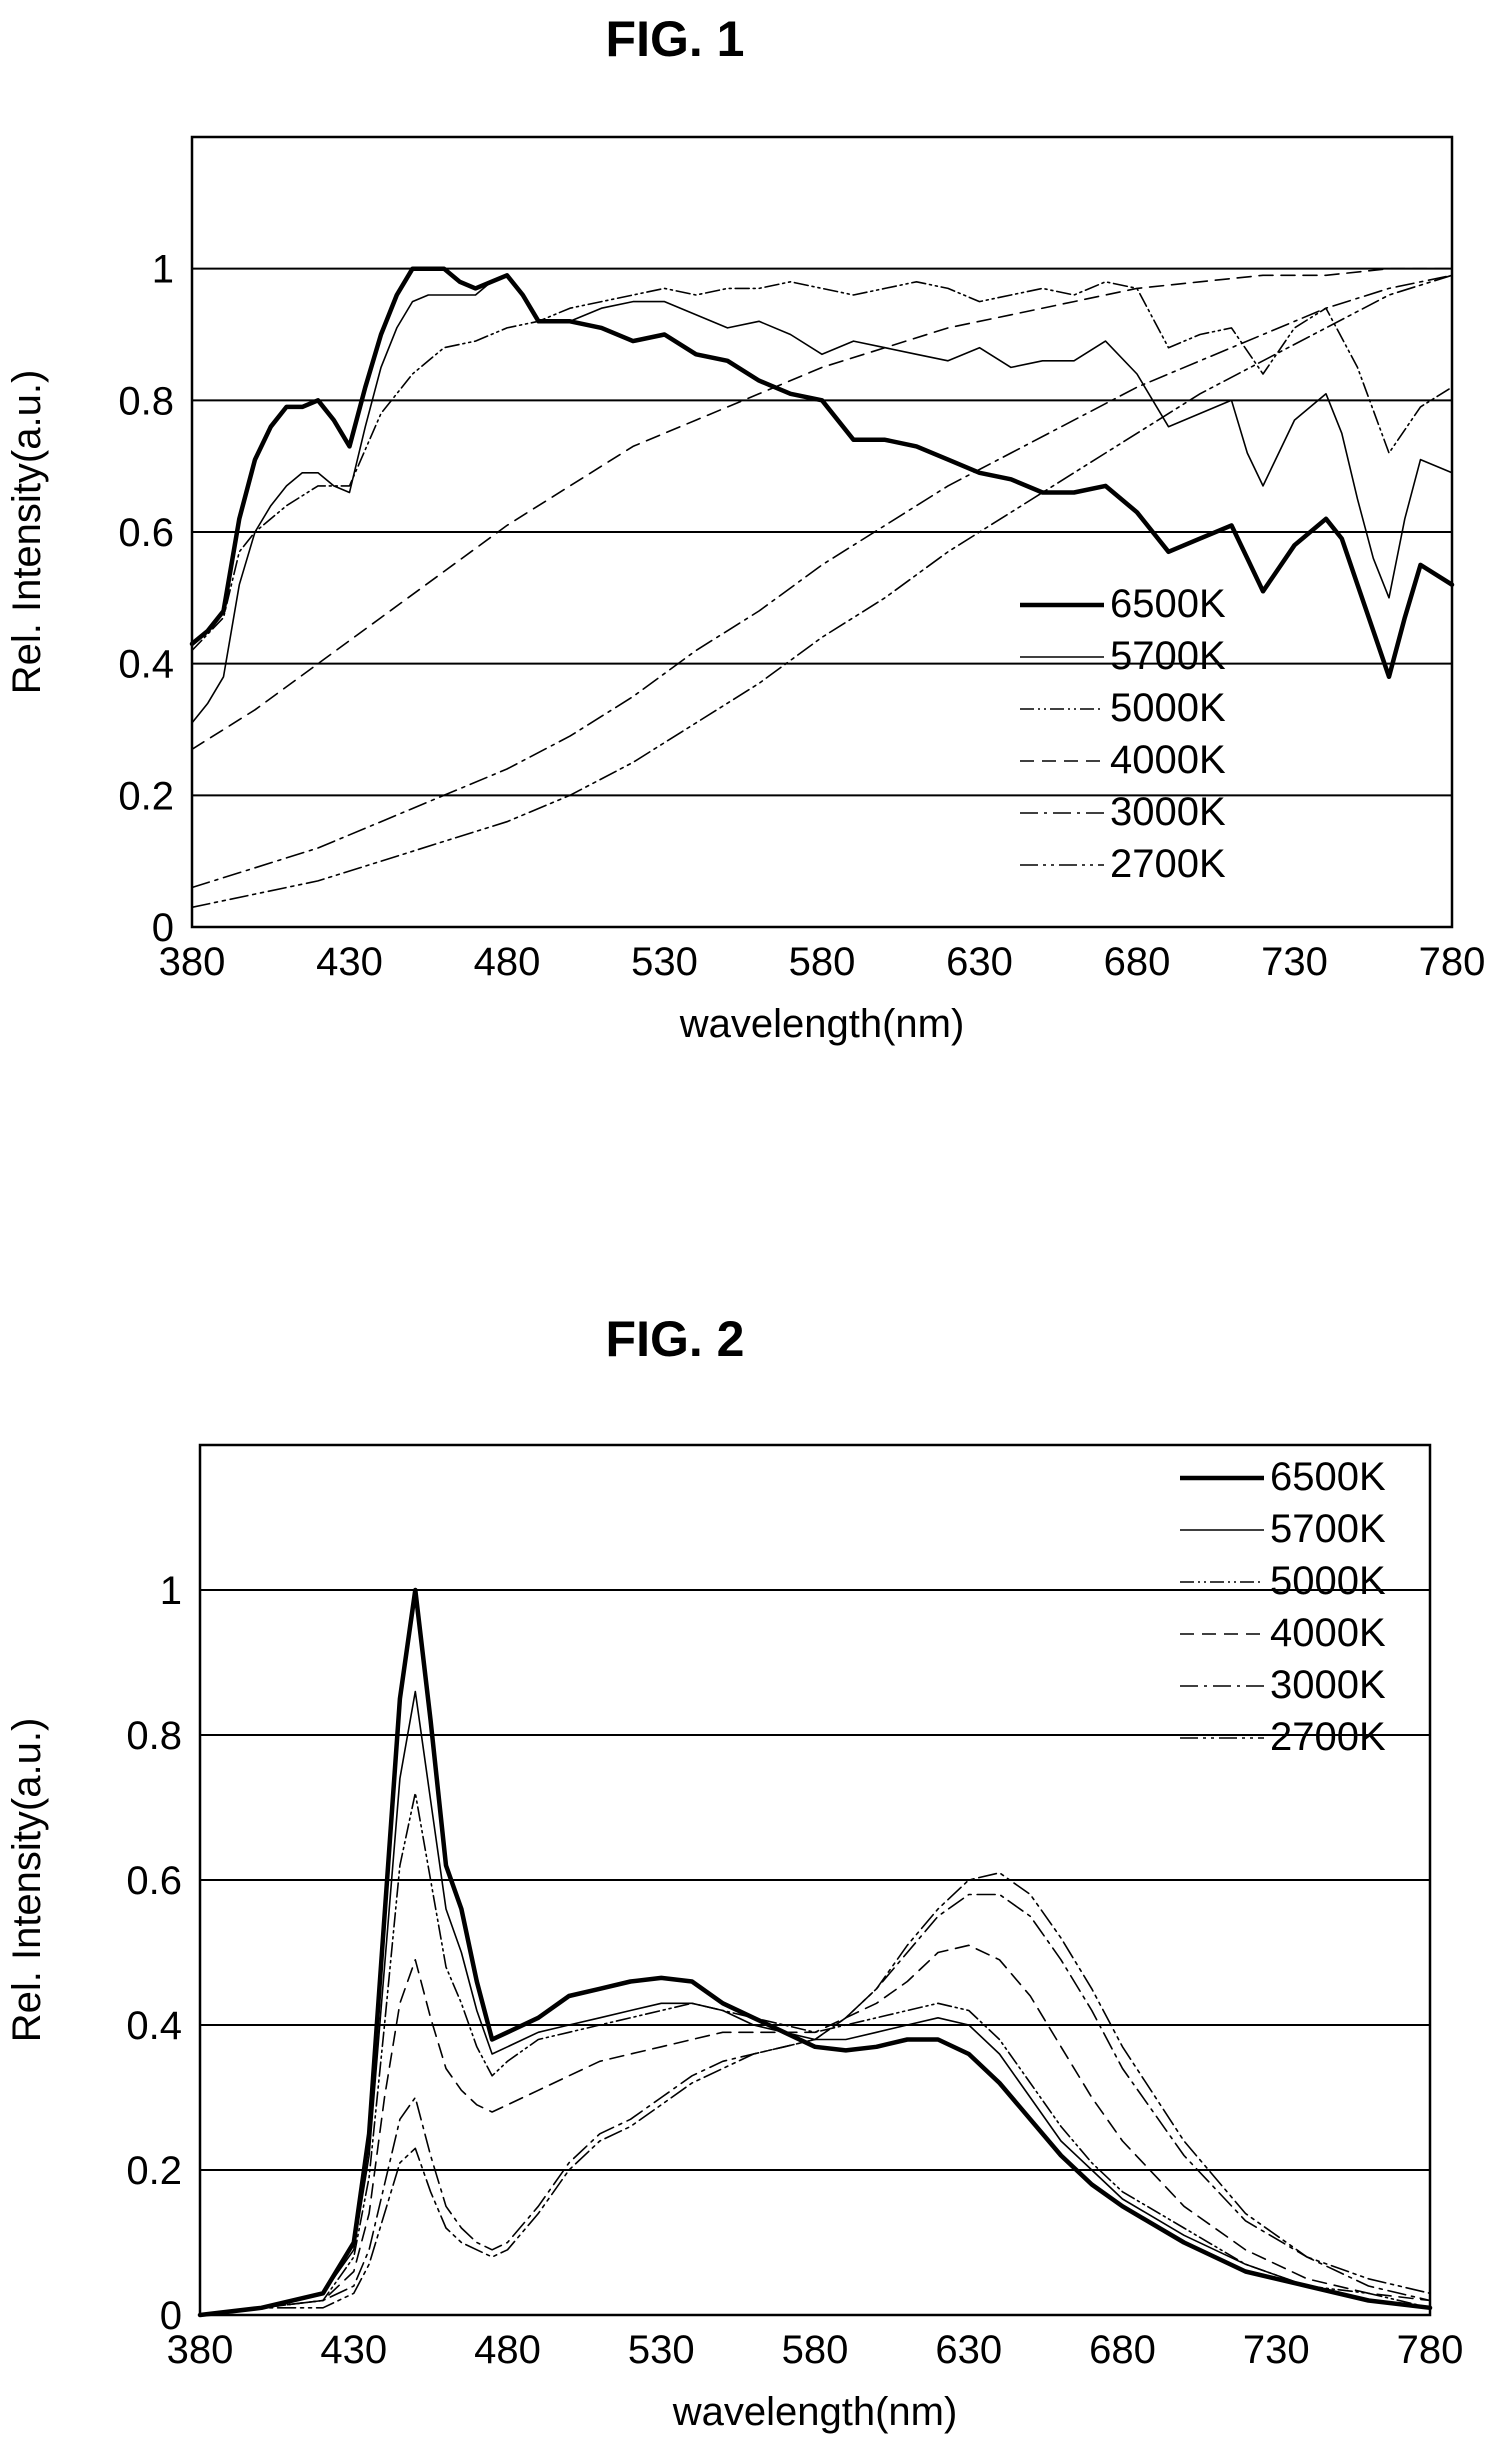  Describe the element at coordinates (675, 1339) in the screenshot. I see `figure-2-title: FIG. 2` at that location.